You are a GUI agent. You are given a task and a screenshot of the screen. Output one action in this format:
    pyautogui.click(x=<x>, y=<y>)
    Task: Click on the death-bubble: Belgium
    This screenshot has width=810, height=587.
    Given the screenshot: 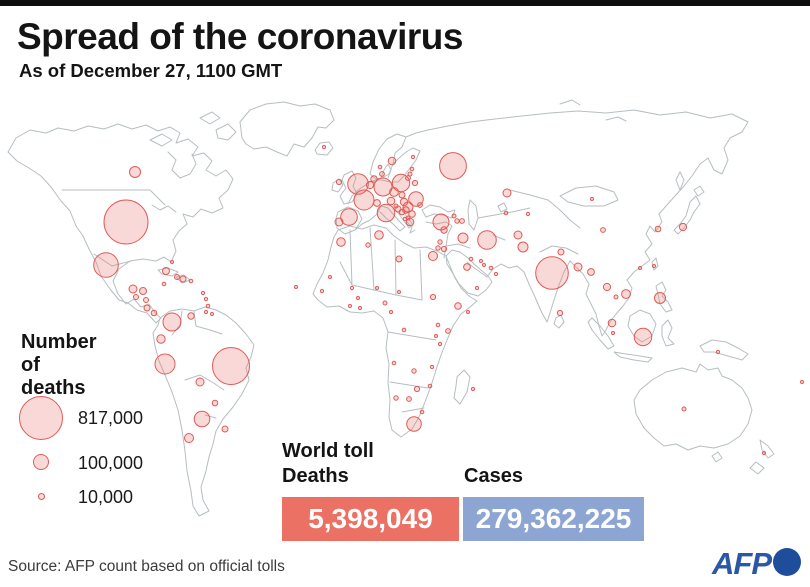 What is the action you would take?
    pyautogui.click(x=370, y=185)
    